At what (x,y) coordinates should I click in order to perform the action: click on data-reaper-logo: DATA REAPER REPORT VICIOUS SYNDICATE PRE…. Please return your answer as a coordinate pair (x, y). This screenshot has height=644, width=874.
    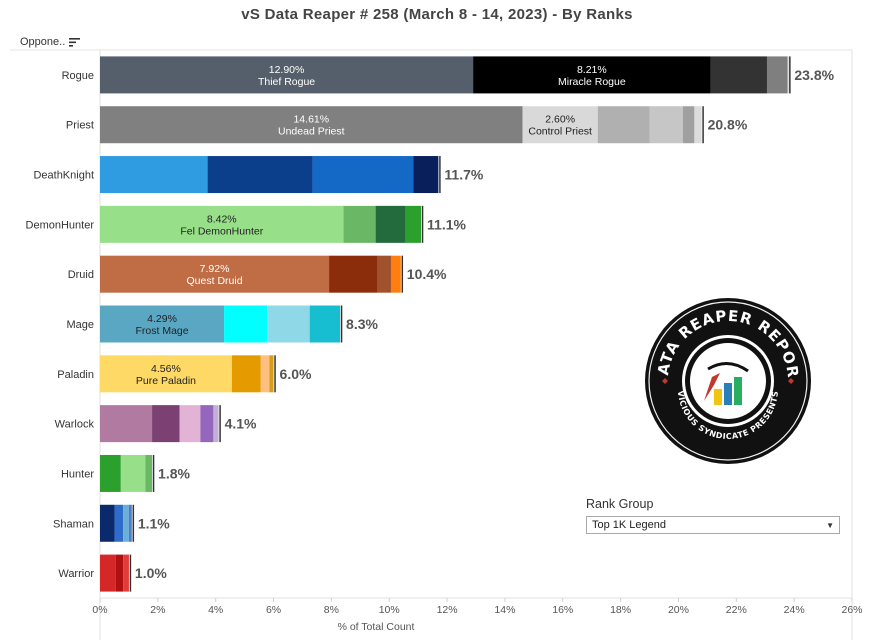
    Looking at the image, I should click on (727, 380).